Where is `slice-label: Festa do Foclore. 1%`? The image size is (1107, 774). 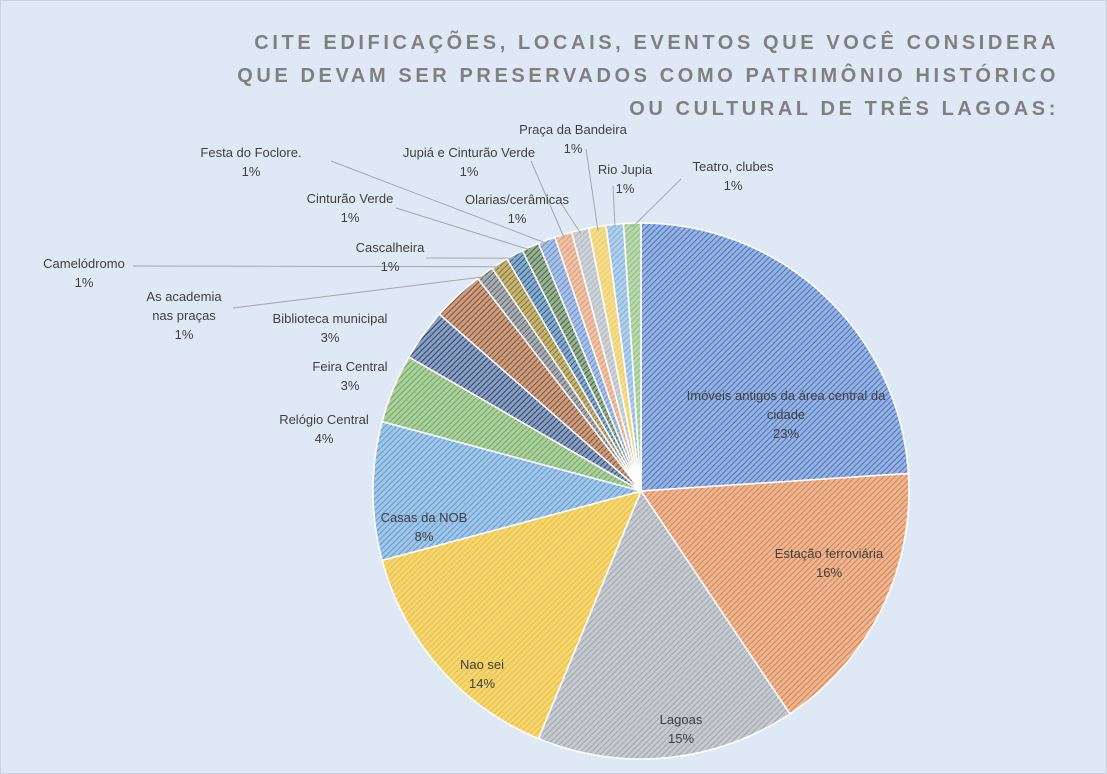 slice-label: Festa do Foclore. 1% is located at coordinates (251, 162).